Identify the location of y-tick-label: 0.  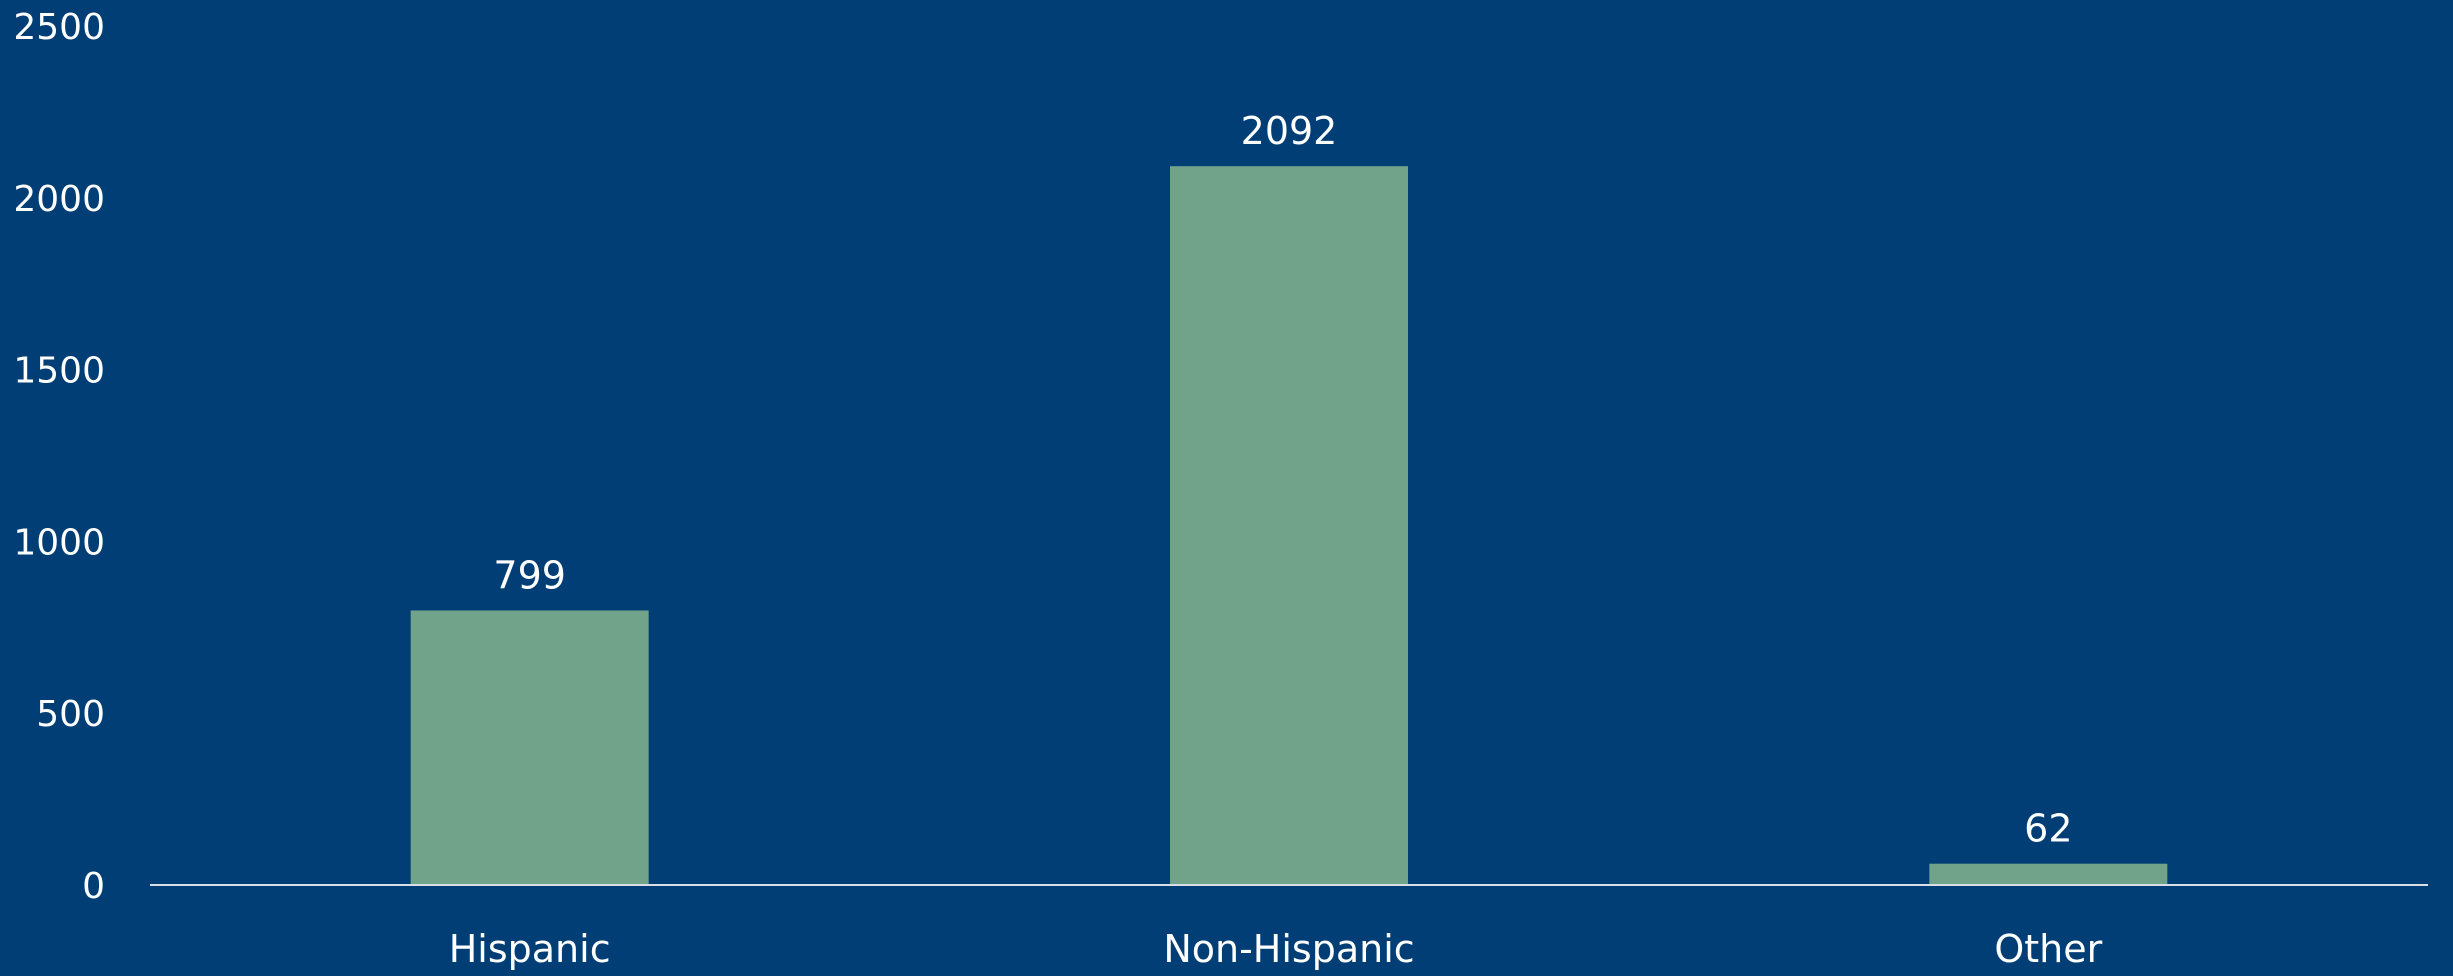
(93, 886).